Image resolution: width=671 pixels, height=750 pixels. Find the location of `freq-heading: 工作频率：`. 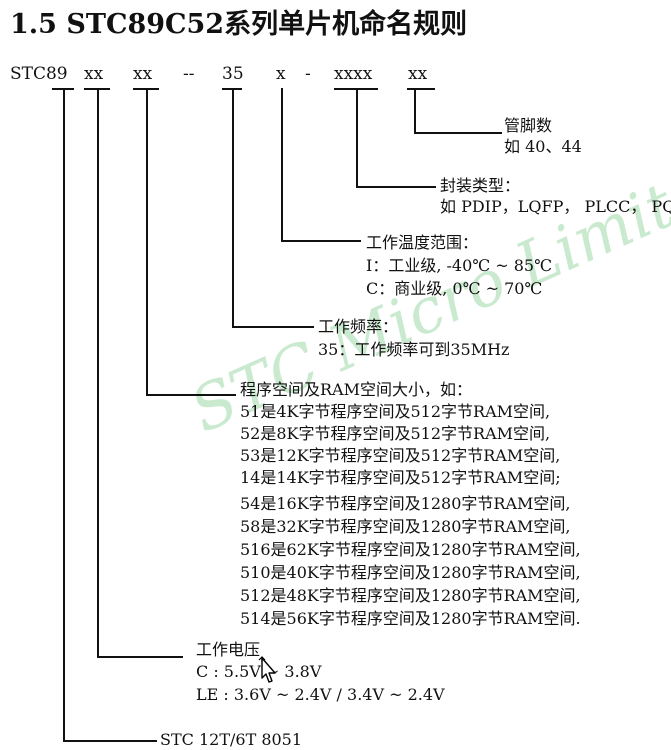

freq-heading: 工作频率： is located at coordinates (358, 326).